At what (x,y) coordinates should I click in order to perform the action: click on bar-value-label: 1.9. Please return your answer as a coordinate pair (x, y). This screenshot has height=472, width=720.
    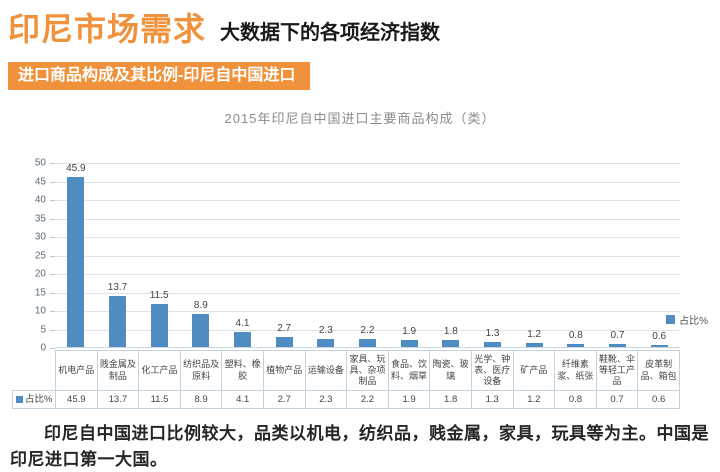
    Looking at the image, I should click on (409, 331).